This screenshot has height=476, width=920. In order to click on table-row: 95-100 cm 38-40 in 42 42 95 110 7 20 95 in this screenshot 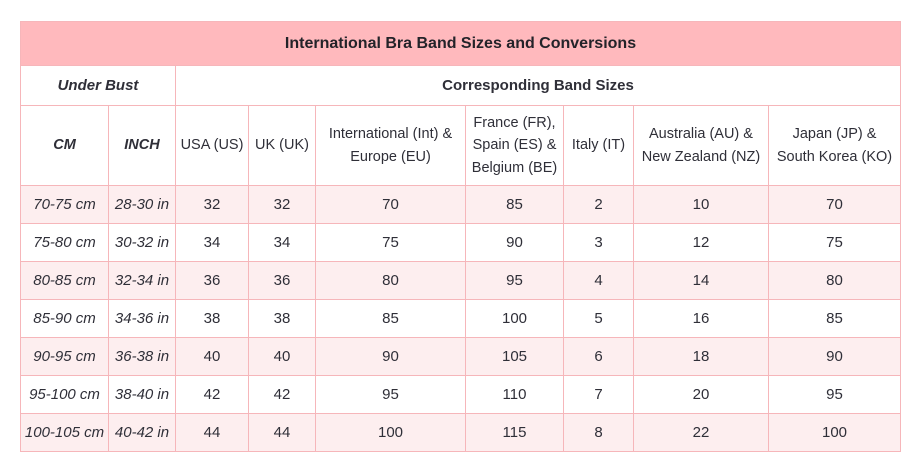, I will do `click(461, 394)`.